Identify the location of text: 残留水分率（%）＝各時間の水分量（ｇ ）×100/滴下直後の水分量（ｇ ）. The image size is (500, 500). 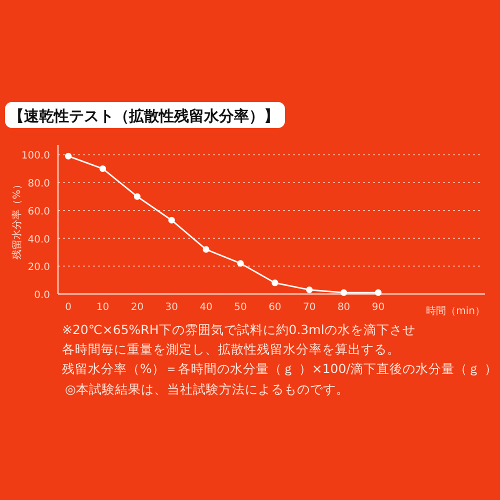
(280, 368).